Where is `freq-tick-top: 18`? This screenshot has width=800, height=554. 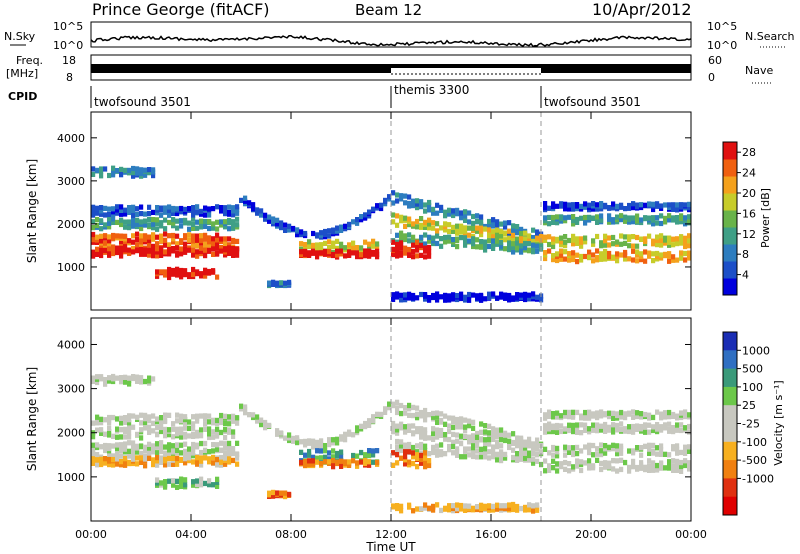
freq-tick-top: 18 is located at coordinates (69, 60).